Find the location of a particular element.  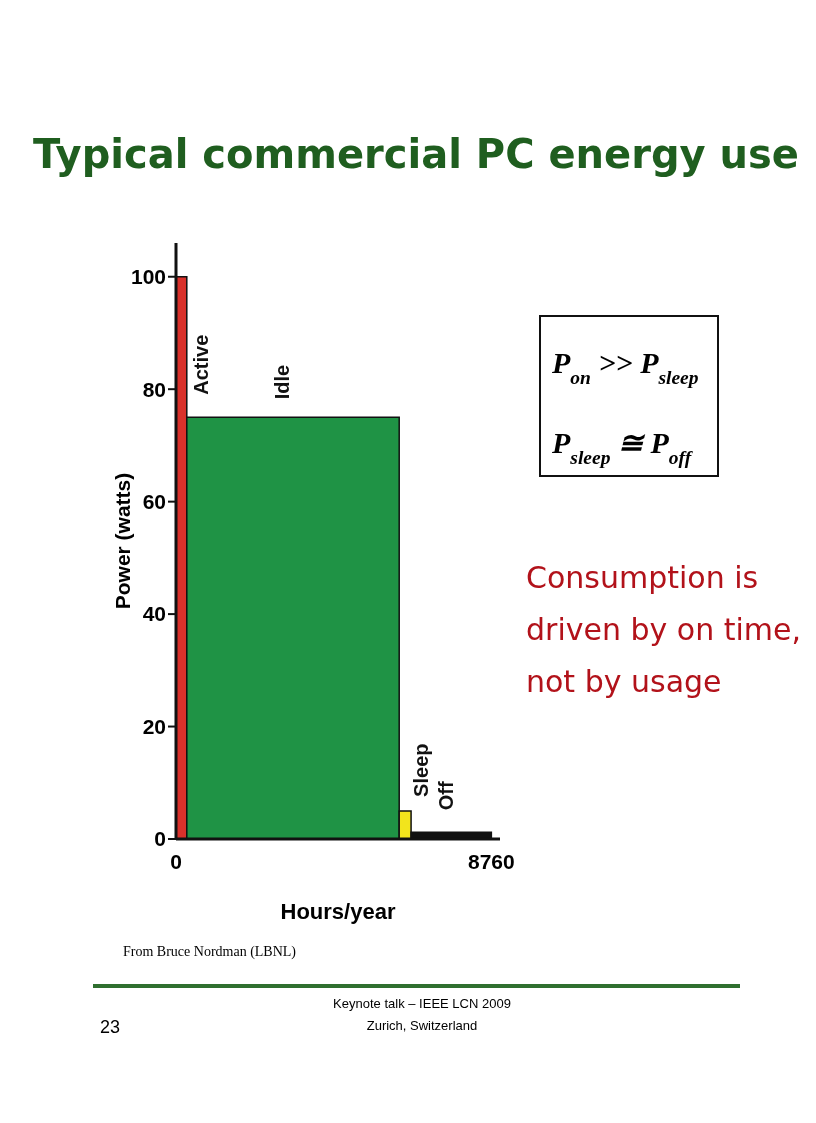

text: P$_{sleep}$ ≅ P$_{off}$ is located at coordinates (622, 447).